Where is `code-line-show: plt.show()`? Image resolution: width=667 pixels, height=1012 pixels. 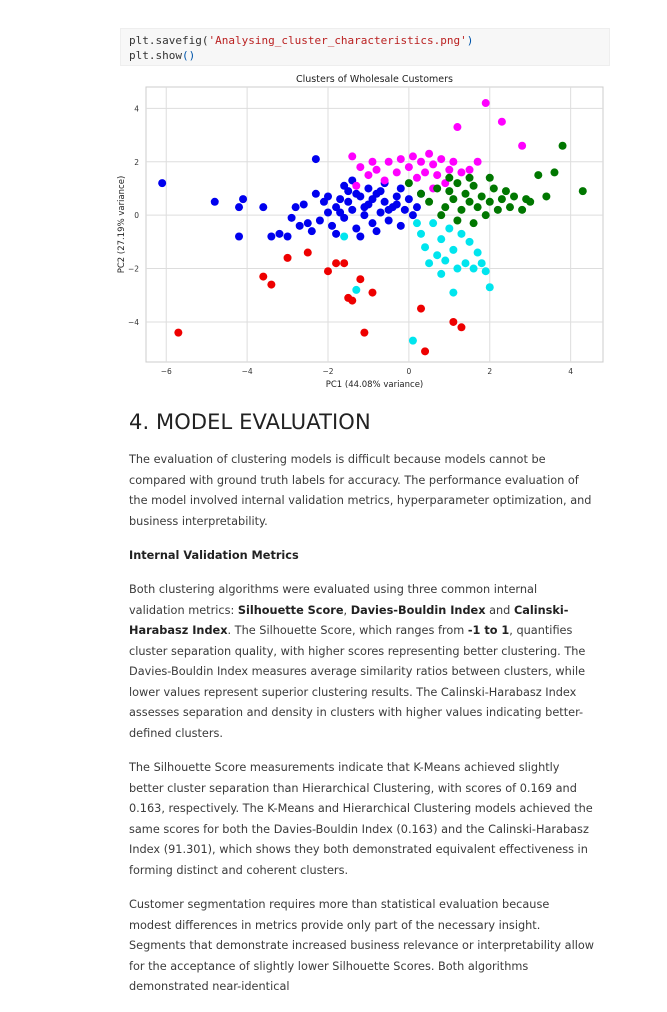
code-line-show: plt.show() is located at coordinates (365, 55).